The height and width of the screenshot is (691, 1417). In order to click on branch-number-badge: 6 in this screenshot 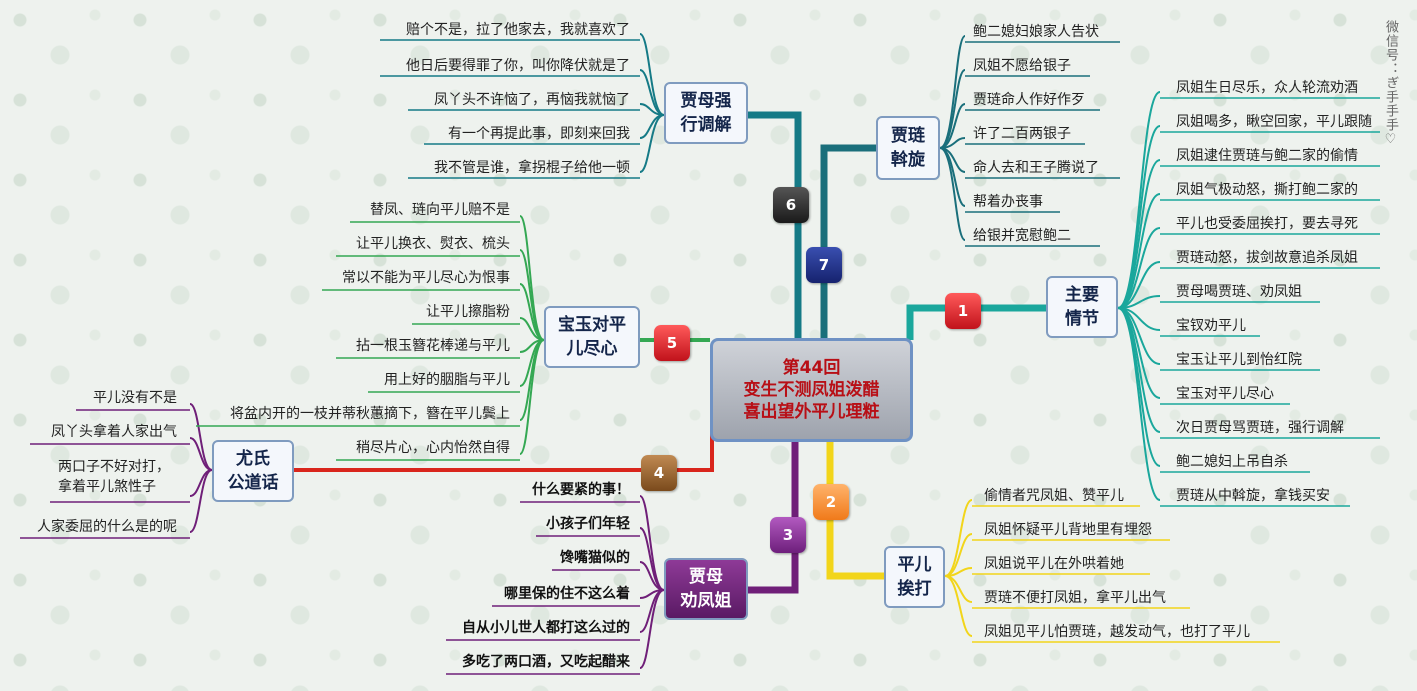, I will do `click(791, 205)`.